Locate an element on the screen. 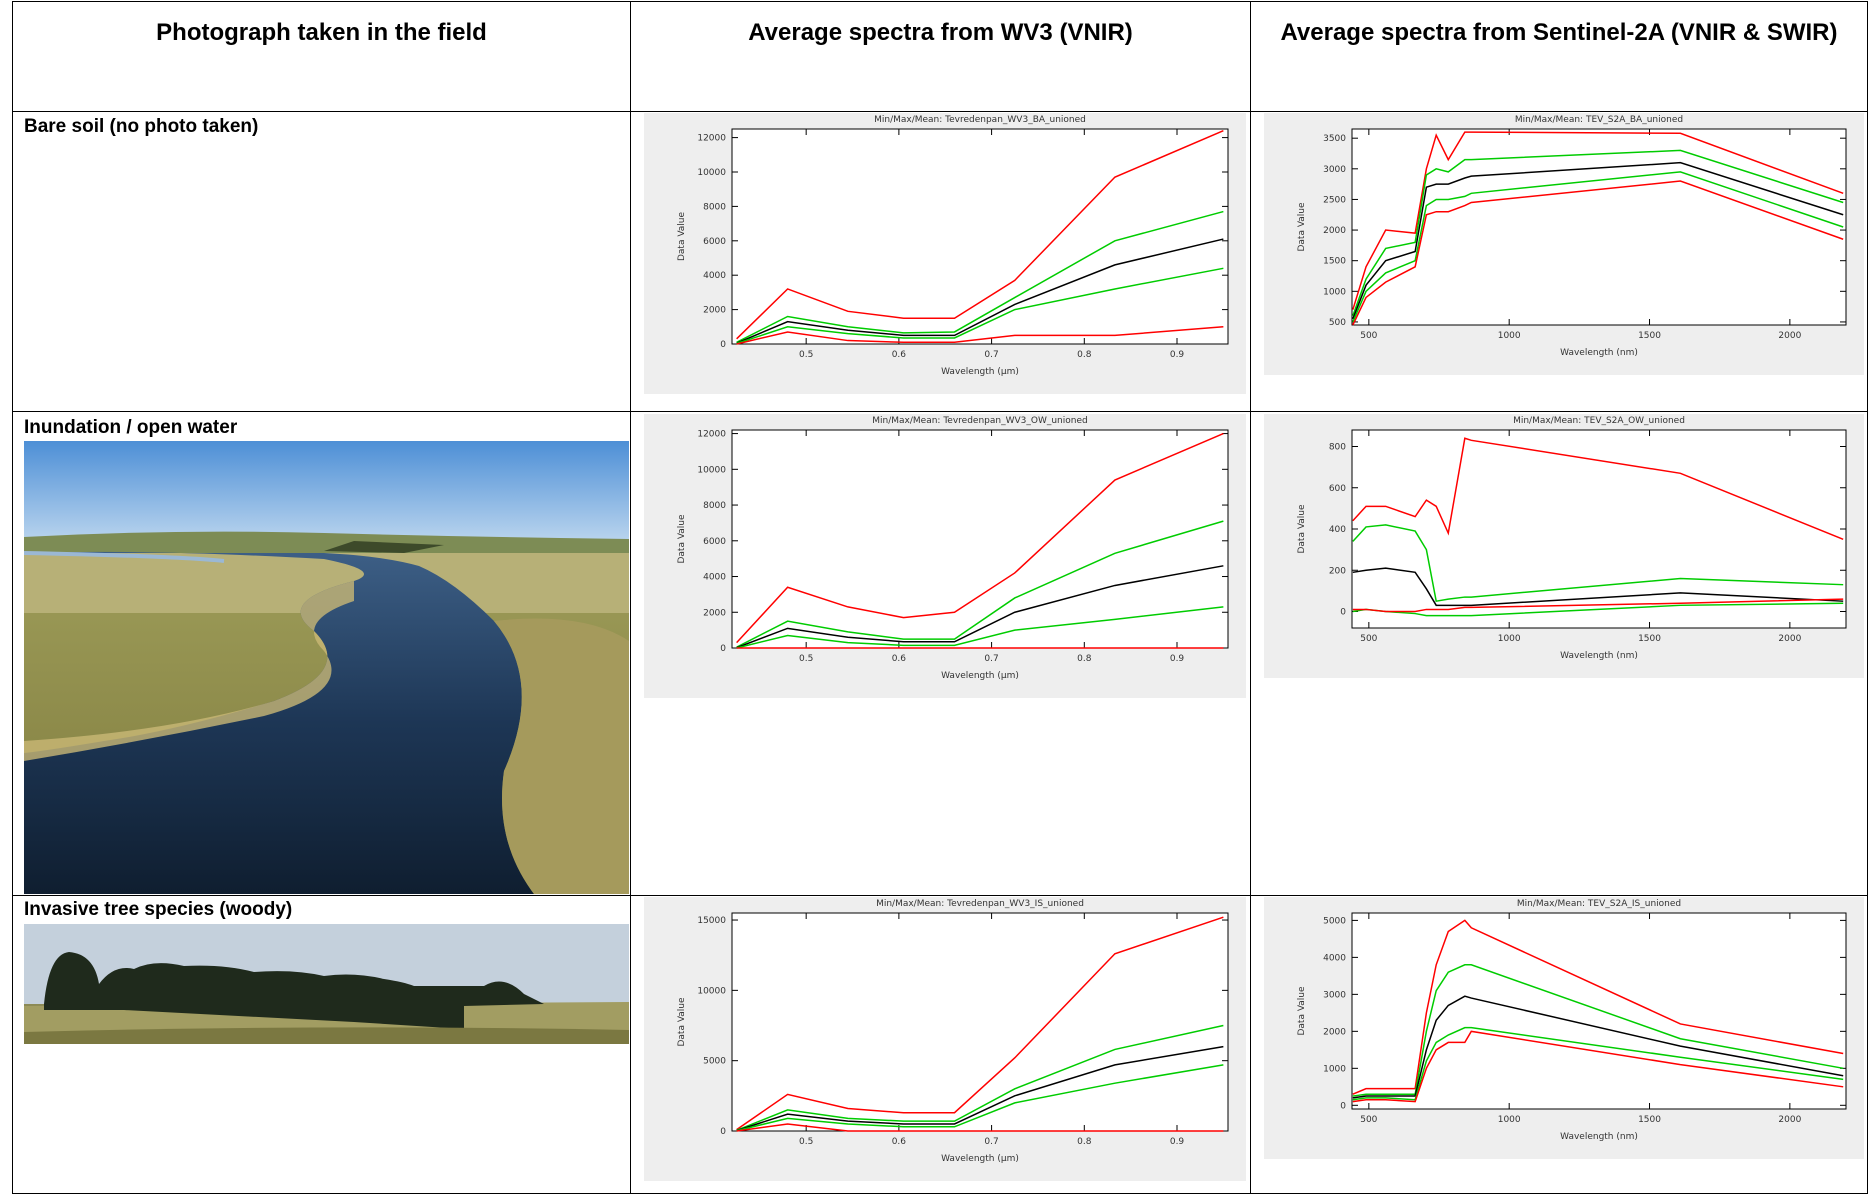 The width and height of the screenshot is (1870, 1195). y-tick-label: 1000 is located at coordinates (1334, 292).